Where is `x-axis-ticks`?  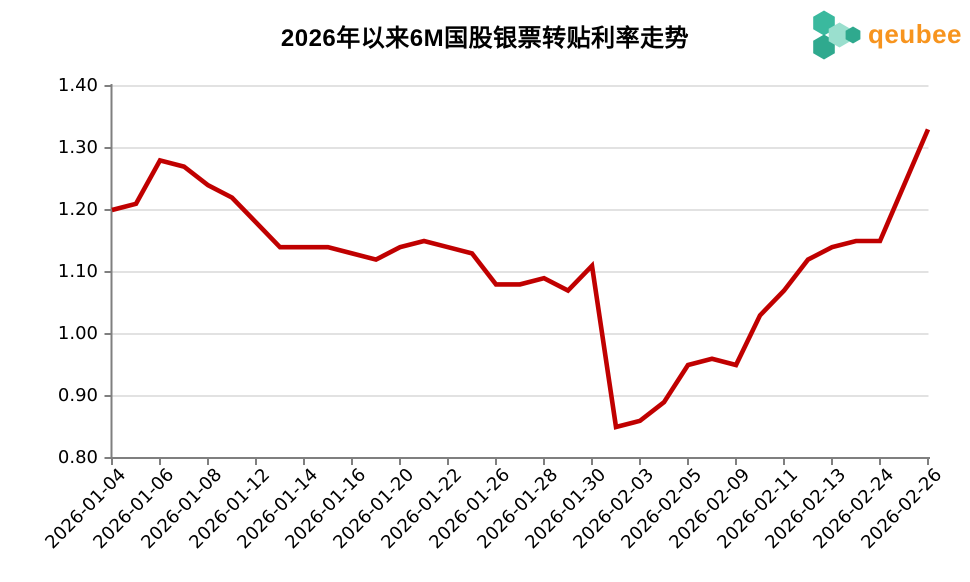 x-axis-ticks is located at coordinates (520, 461).